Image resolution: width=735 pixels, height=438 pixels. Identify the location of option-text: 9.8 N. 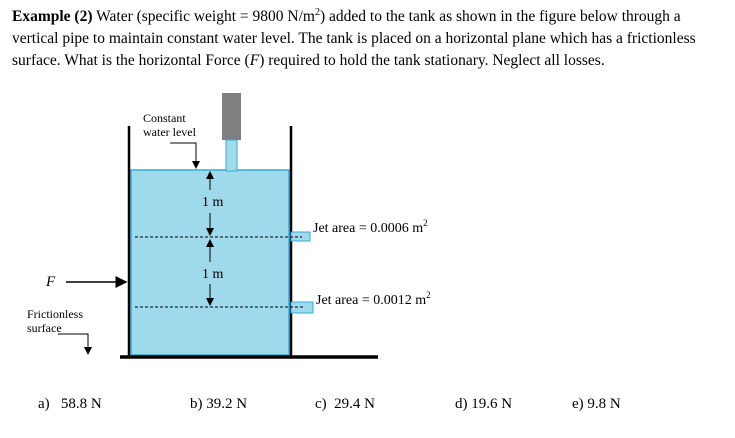
(604, 404).